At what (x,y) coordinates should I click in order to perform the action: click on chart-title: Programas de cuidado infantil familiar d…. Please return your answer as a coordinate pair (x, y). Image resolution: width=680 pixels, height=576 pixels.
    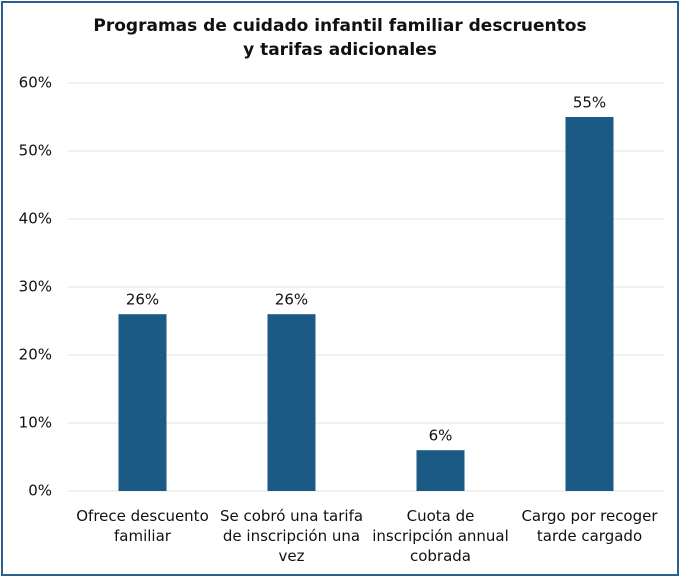
    Looking at the image, I should click on (340, 38).